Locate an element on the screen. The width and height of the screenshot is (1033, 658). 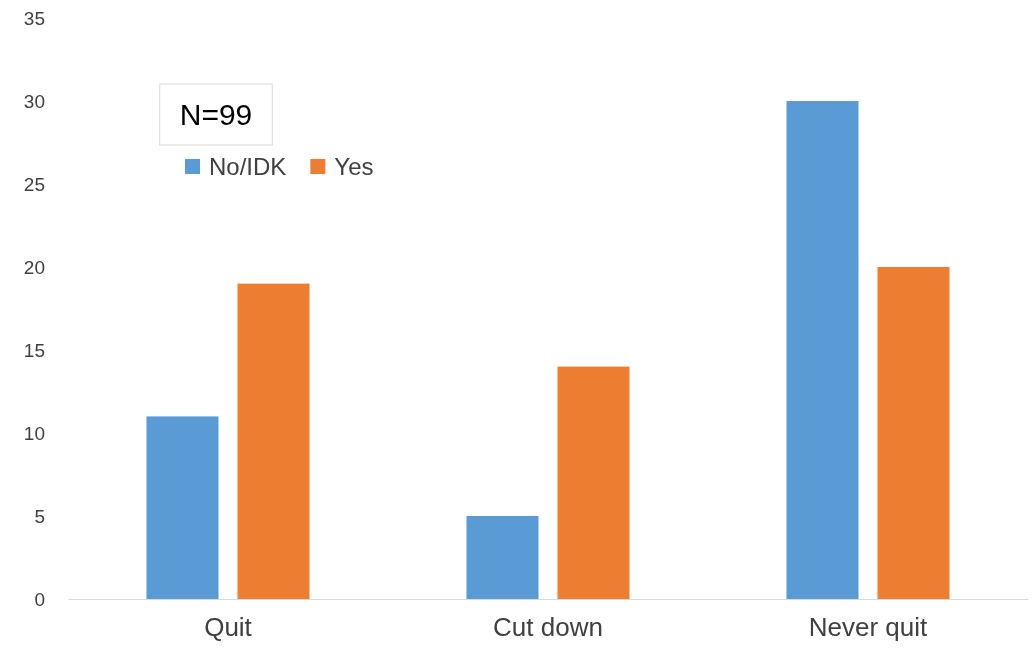
legend-label: Yes is located at coordinates (354, 167).